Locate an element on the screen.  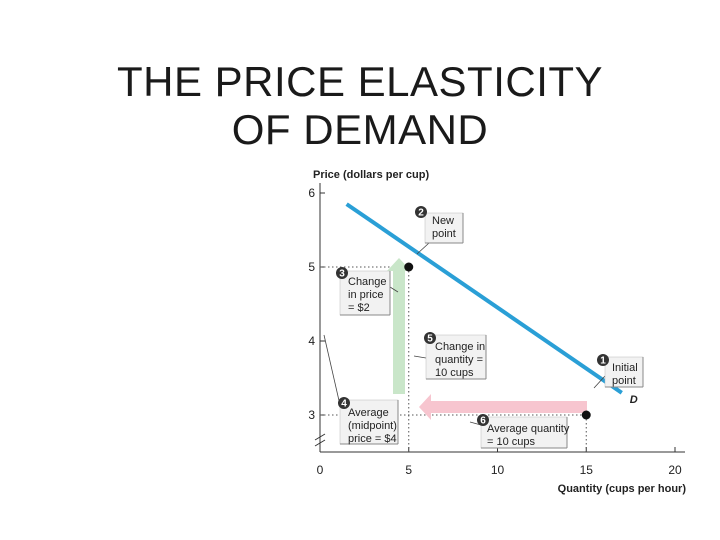
callout-4-leader is located at coordinates (332, 370).